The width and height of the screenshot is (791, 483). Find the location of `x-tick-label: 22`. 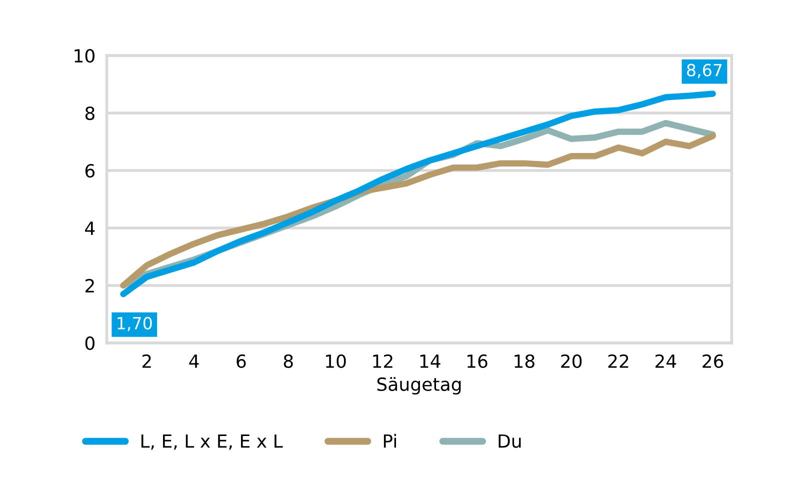

x-tick-label: 22 is located at coordinates (618, 361).